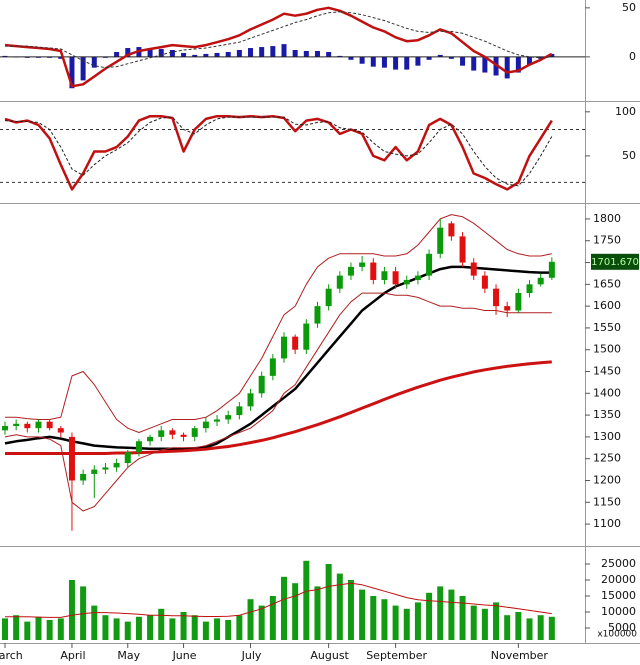 This screenshot has width=640, height=665. What do you see at coordinates (607, 305) in the screenshot?
I see `y-tick-label: 1600` at bounding box center [607, 305].